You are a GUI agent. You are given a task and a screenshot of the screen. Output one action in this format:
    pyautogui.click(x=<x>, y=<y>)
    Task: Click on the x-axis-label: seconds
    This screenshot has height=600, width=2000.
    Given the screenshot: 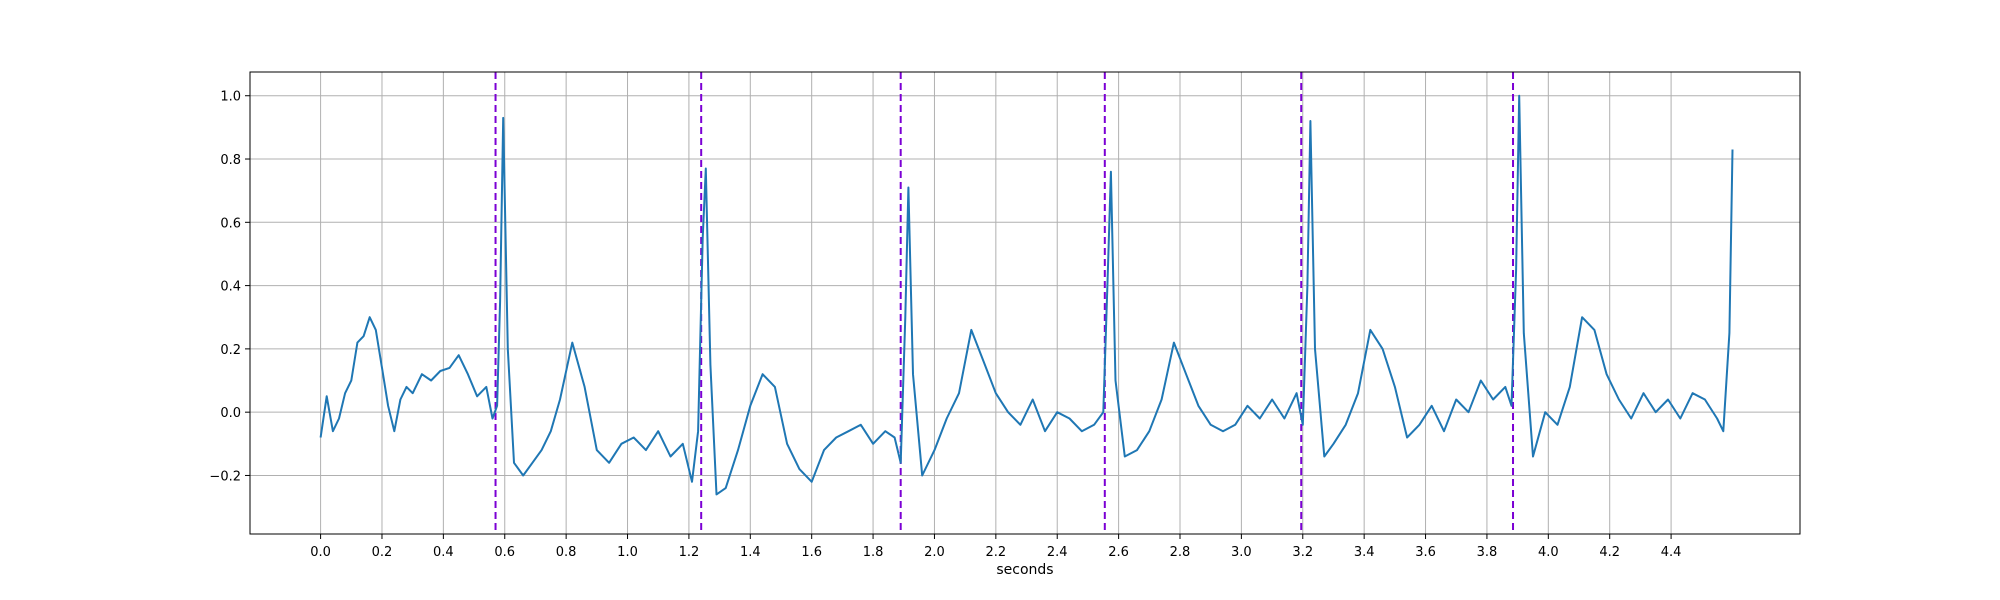 What is the action you would take?
    pyautogui.click(x=1024, y=570)
    